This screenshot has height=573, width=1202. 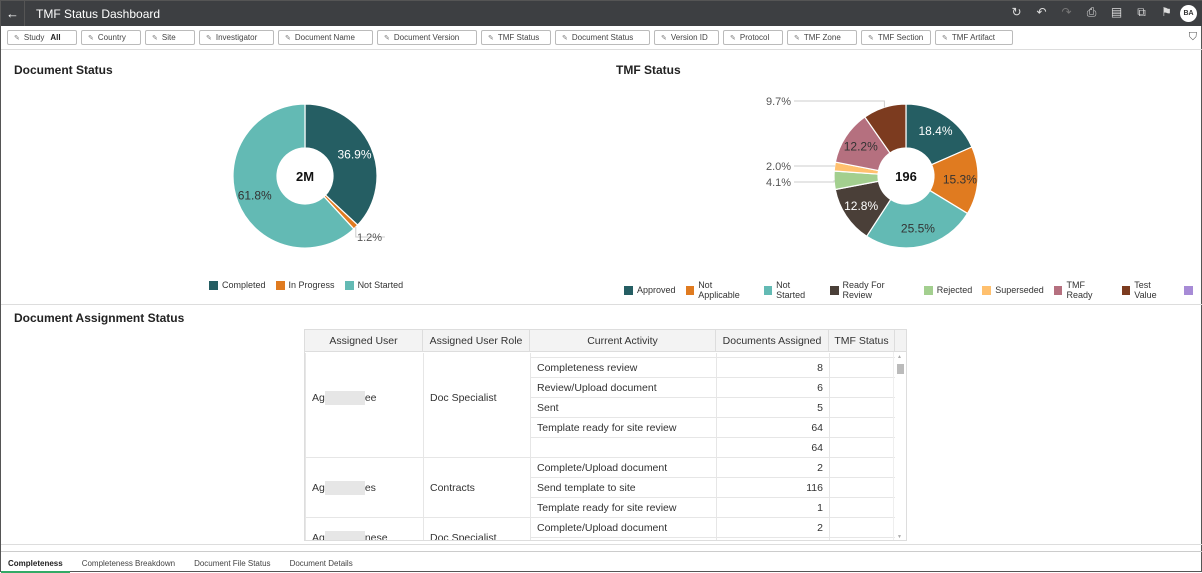 I want to click on legend-item: Superseded, so click(x=1013, y=290).